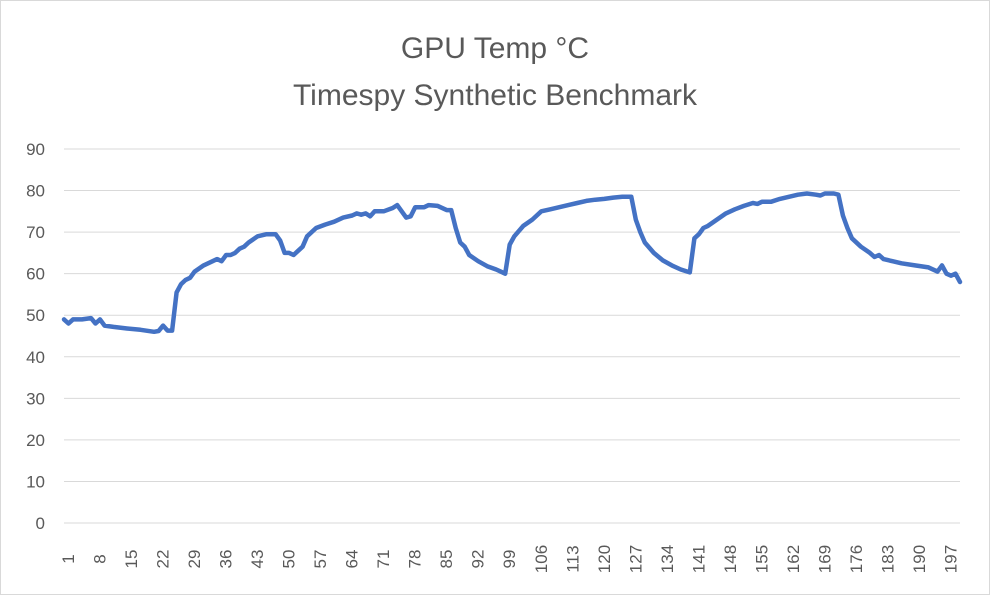 Image resolution: width=990 pixels, height=595 pixels. What do you see at coordinates (698, 559) in the screenshot?
I see `x-tick-label: 141` at bounding box center [698, 559].